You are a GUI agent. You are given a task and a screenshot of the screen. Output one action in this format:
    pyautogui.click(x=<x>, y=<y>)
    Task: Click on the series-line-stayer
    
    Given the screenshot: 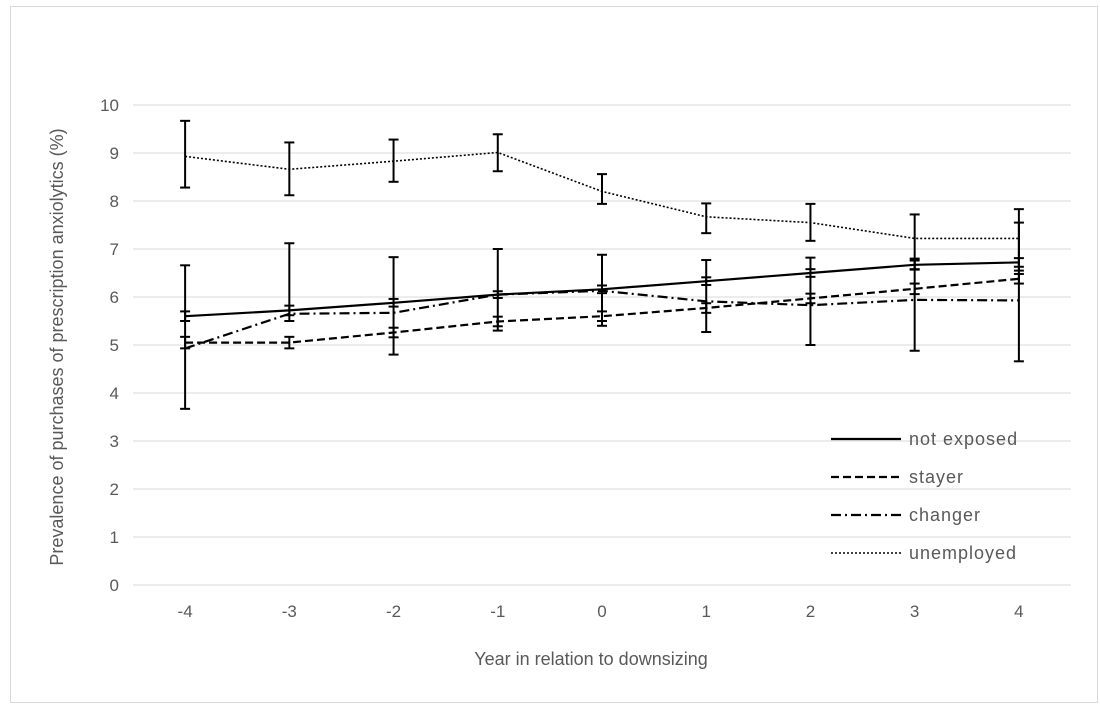 What is the action you would take?
    pyautogui.click(x=602, y=310)
    